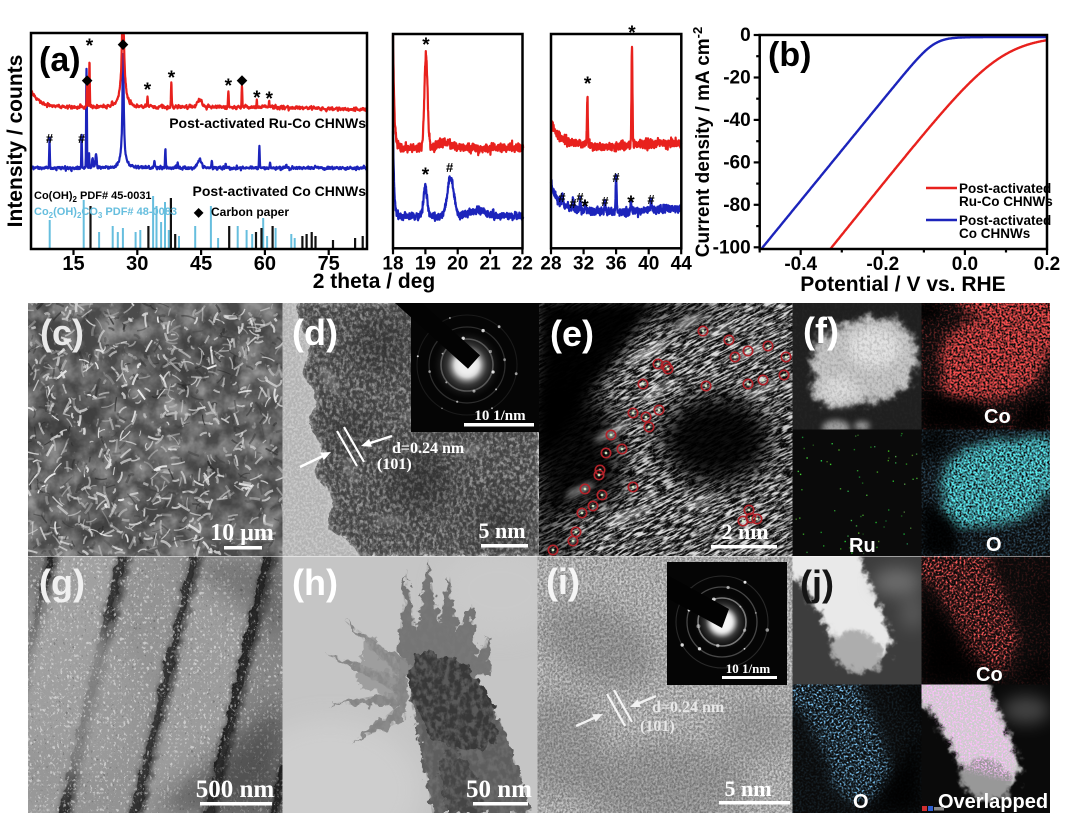  Describe the element at coordinates (392, 263) in the screenshot. I see `svg-text: 18` at that location.